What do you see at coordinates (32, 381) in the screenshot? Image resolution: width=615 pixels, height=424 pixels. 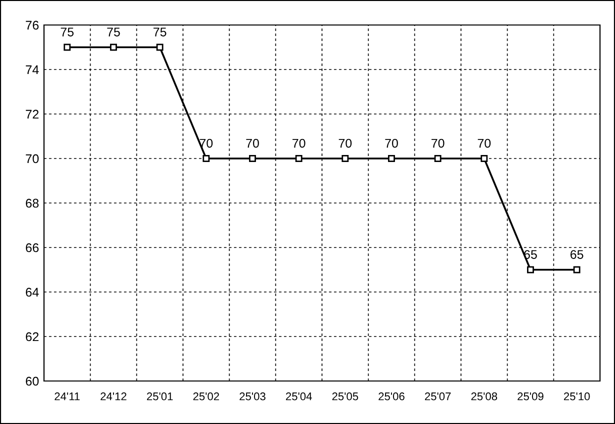 I see `y-tick-label: 60` at bounding box center [32, 381].